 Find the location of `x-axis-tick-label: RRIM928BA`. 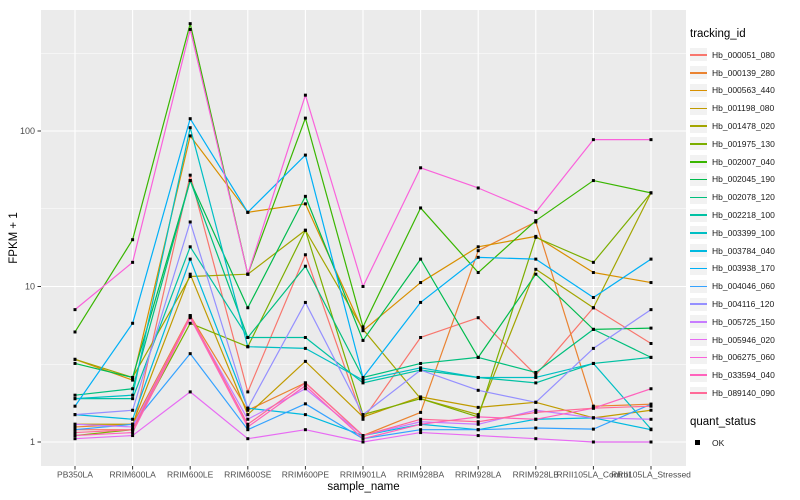

x-axis-tick-label: RRIM928BA is located at coordinates (421, 475).